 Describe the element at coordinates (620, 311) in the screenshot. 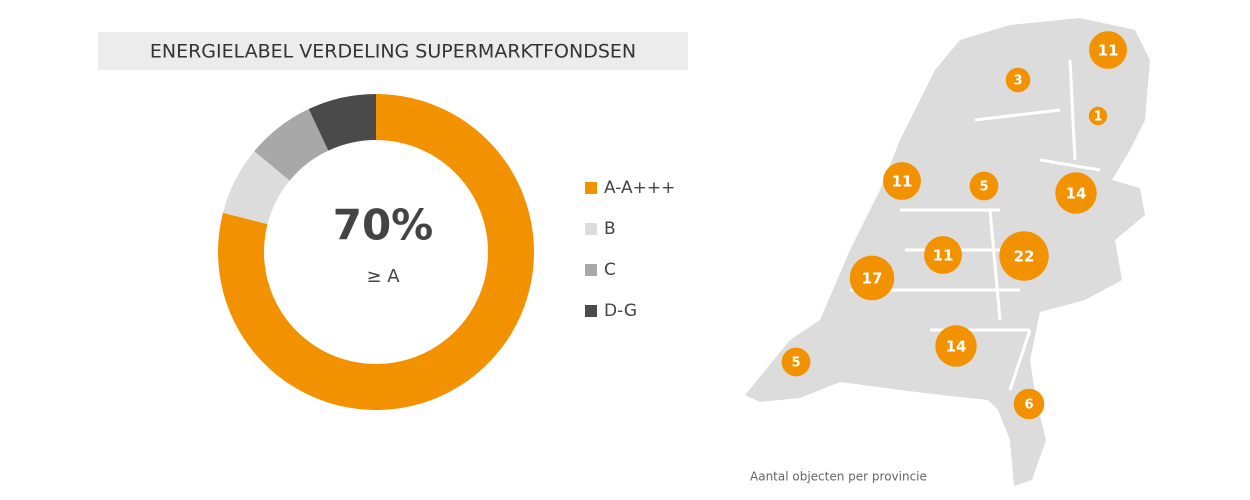

I see `legend-label: D-G` at that location.